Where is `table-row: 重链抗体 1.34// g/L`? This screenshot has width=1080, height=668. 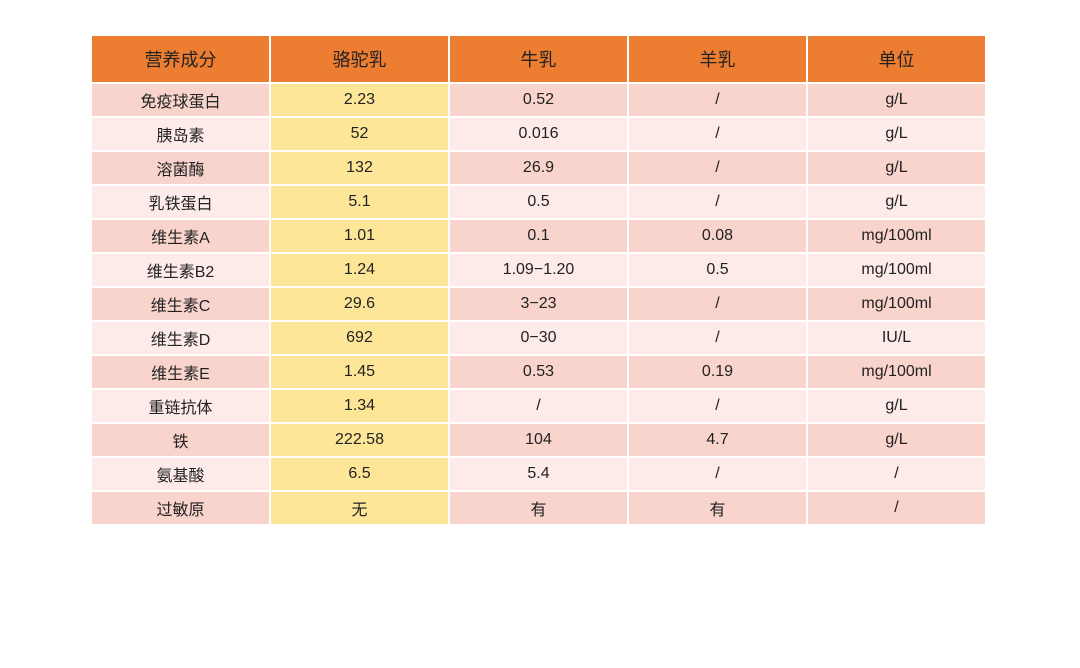
table-row: 重链抗体 1.34// g/L is located at coordinates (538, 406).